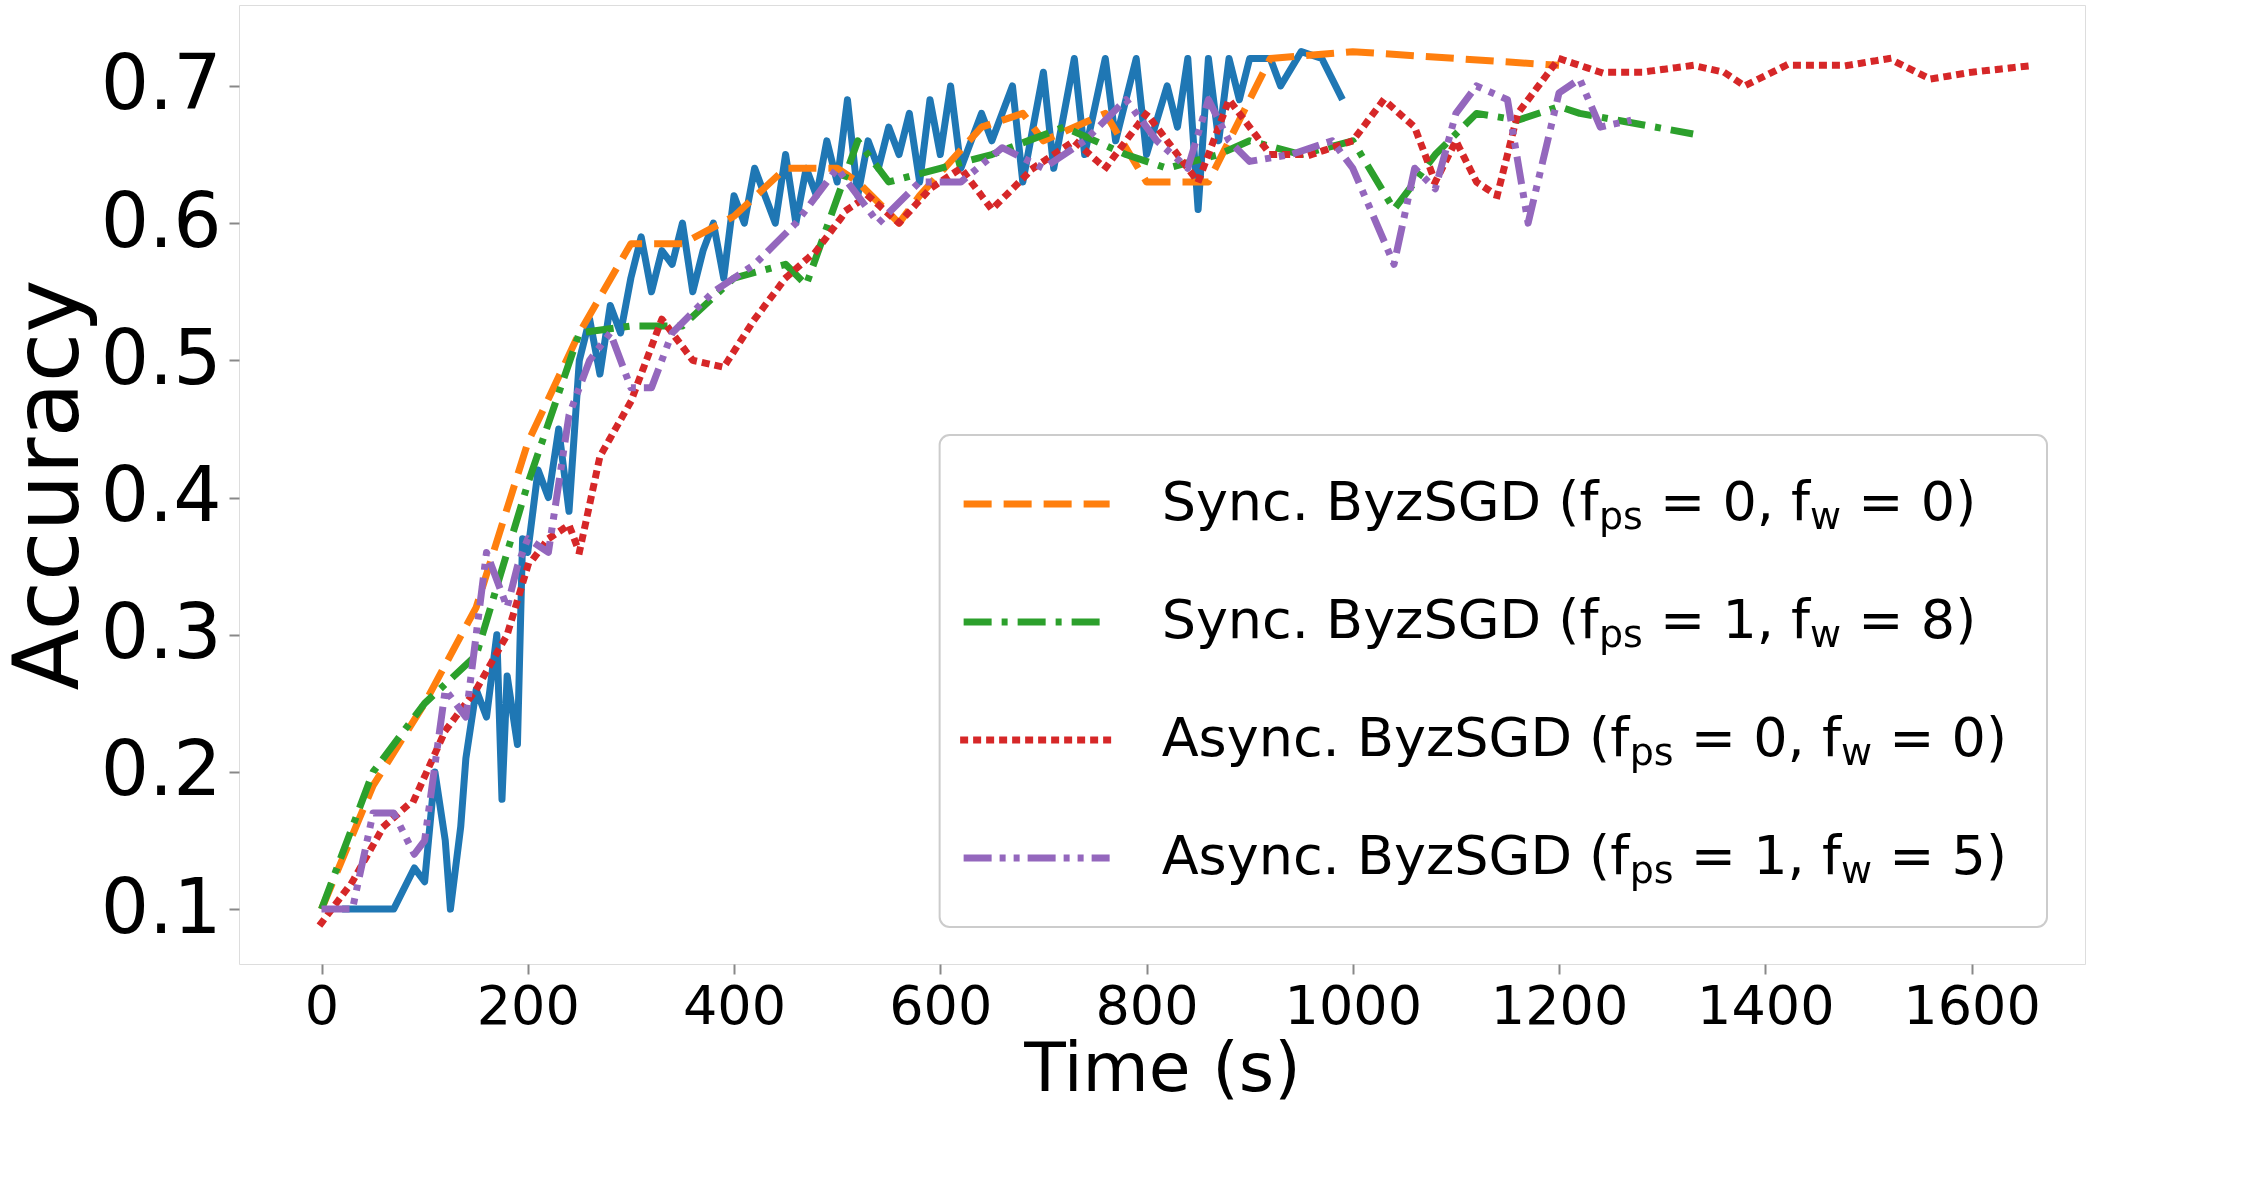 The height and width of the screenshot is (1200, 2250). I want to click on y-tick-label: 0.7, so click(161, 83).